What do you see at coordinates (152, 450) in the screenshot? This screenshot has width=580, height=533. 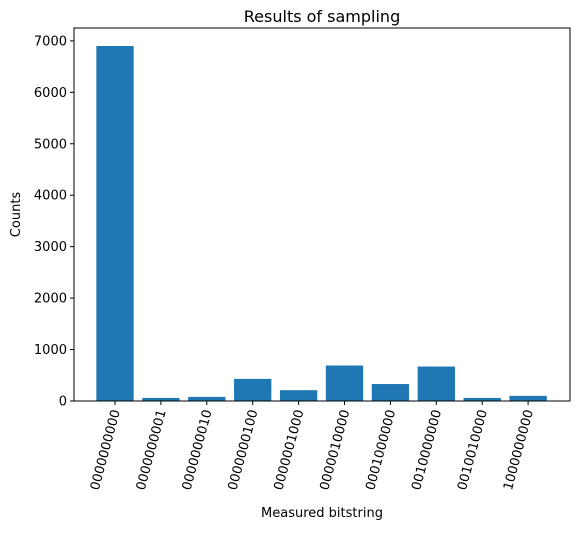 I see `x-tick-label: 0000000001` at bounding box center [152, 450].